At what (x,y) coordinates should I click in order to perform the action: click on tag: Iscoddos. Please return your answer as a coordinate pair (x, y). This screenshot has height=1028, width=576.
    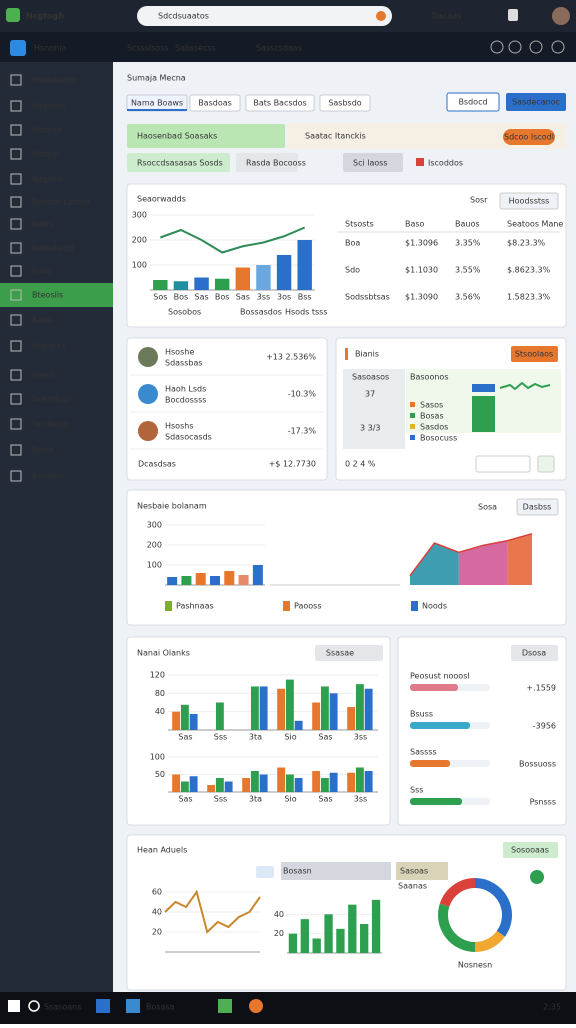
    Looking at the image, I should click on (445, 163).